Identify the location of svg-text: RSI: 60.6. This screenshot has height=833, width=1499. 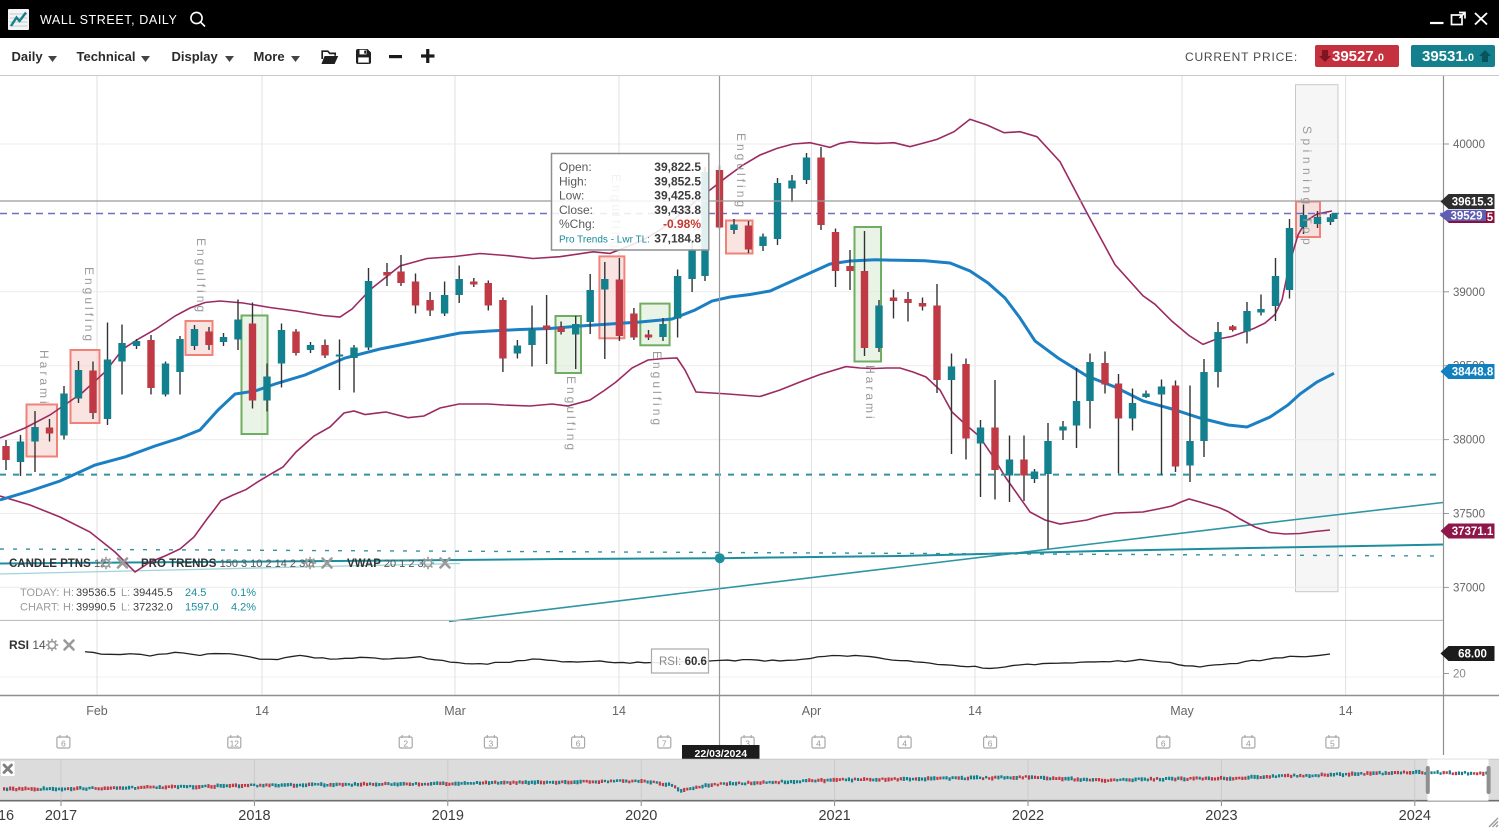
(683, 662).